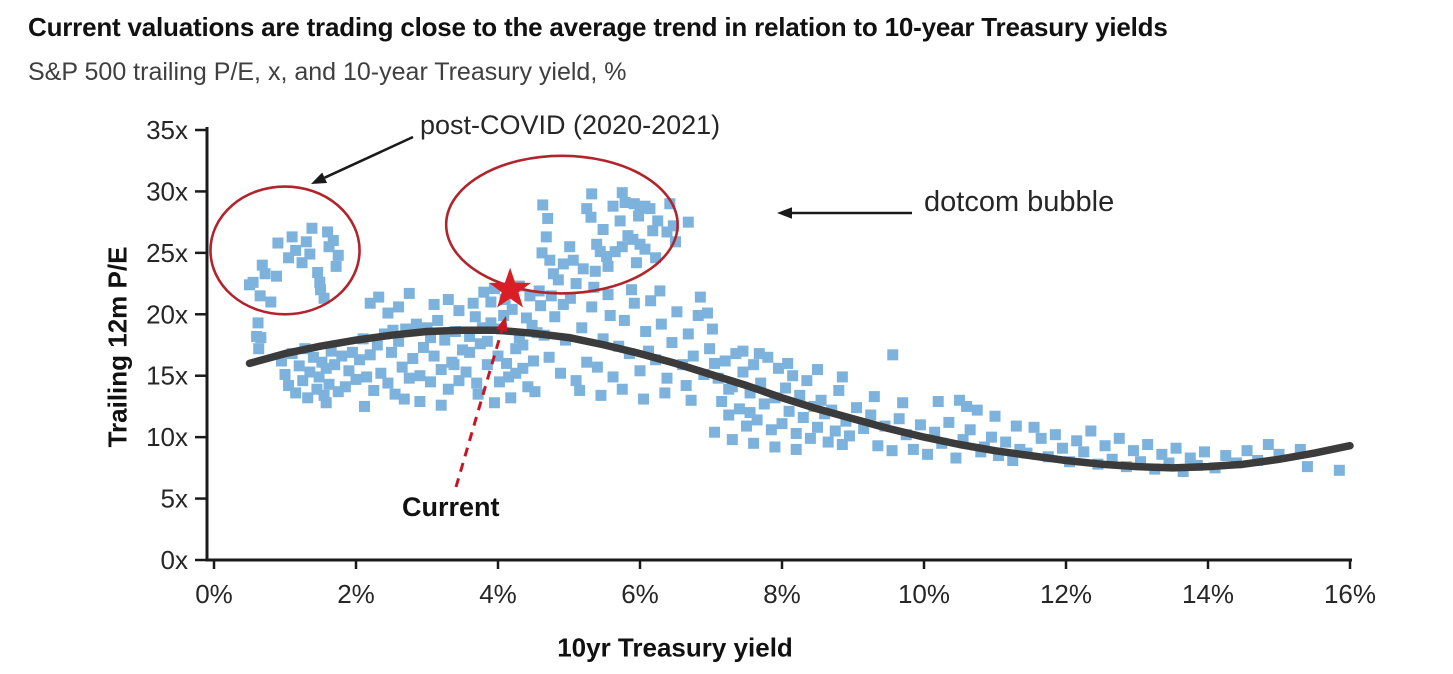 This screenshot has width=1453, height=674. Describe the element at coordinates (174, 499) in the screenshot. I see `y-tick-label: 5x` at that location.